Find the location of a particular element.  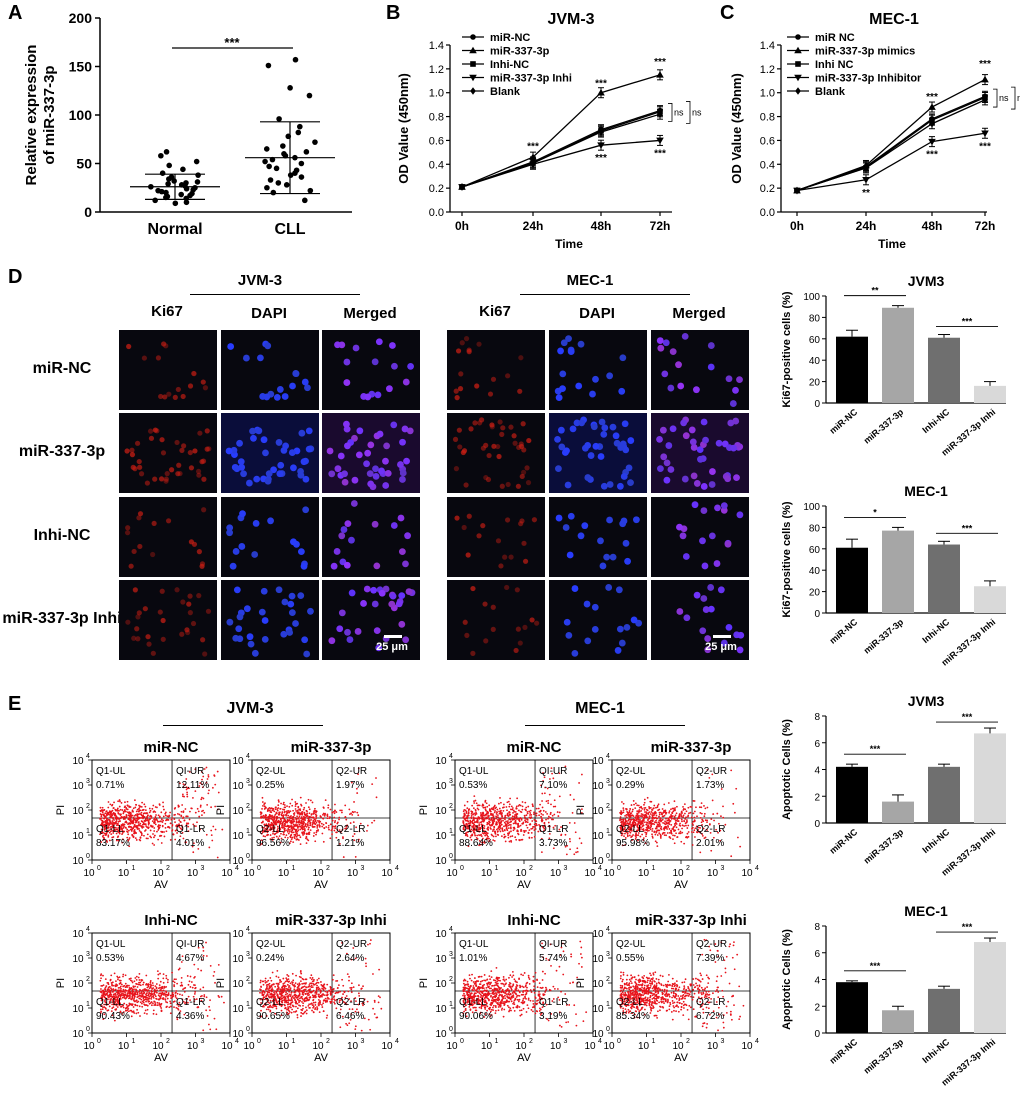

quadrant-value: 0.53% is located at coordinates (473, 785).